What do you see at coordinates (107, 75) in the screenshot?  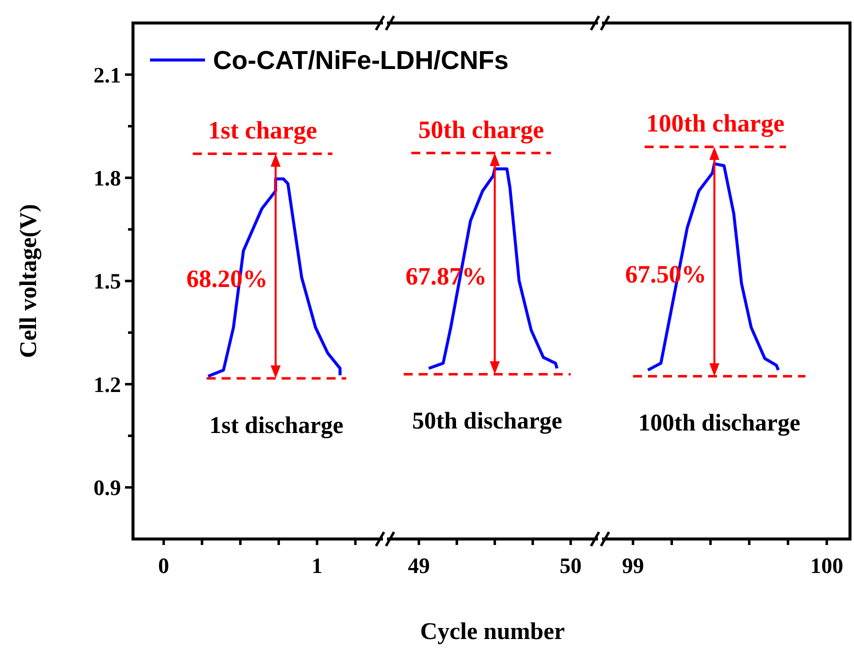 I see `y-tick-label: 2.1` at bounding box center [107, 75].